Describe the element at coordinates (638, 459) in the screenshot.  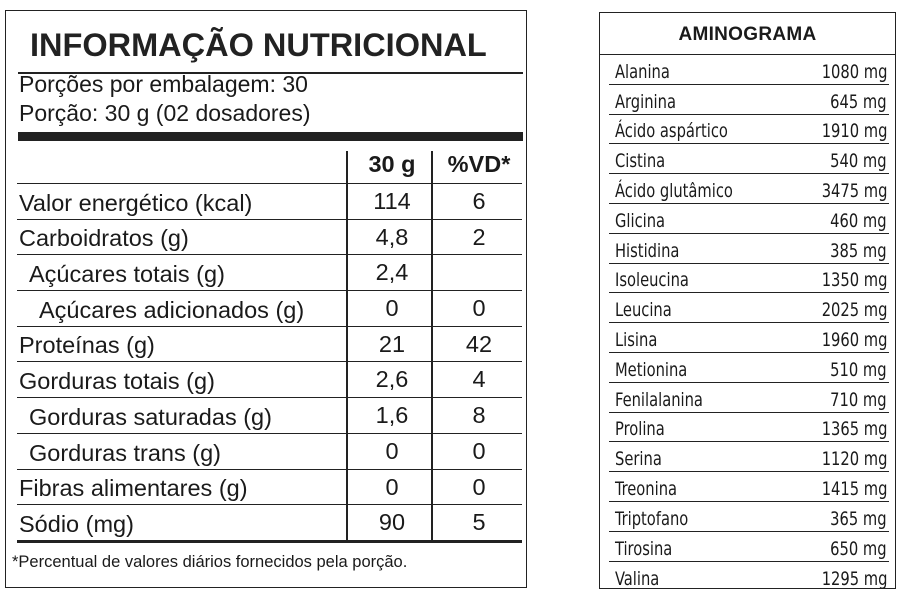
I see `amino-acid-name: Serina` at that location.